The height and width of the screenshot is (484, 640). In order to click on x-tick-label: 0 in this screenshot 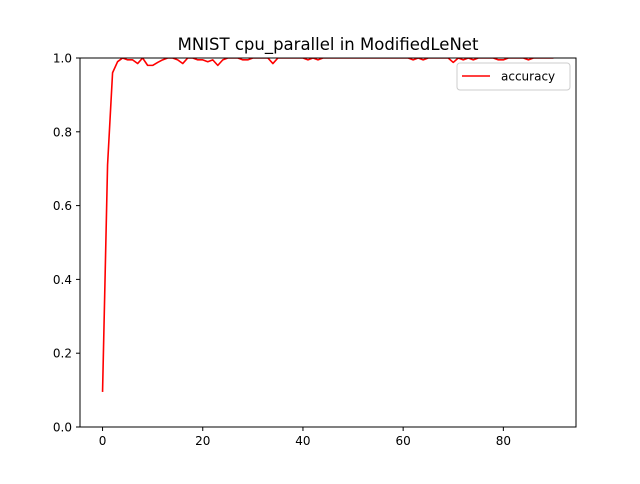, I will do `click(103, 441)`.